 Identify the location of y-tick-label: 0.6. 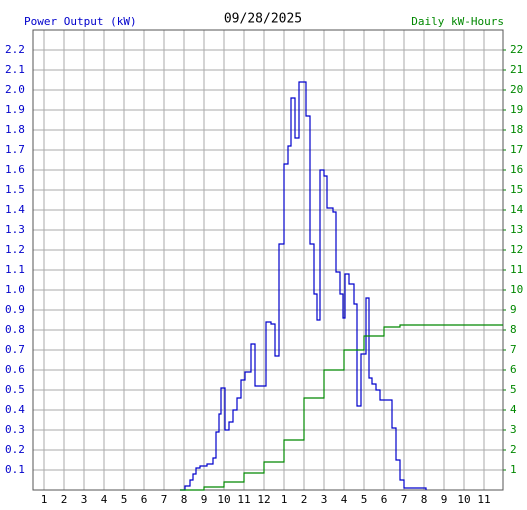
(15, 369).